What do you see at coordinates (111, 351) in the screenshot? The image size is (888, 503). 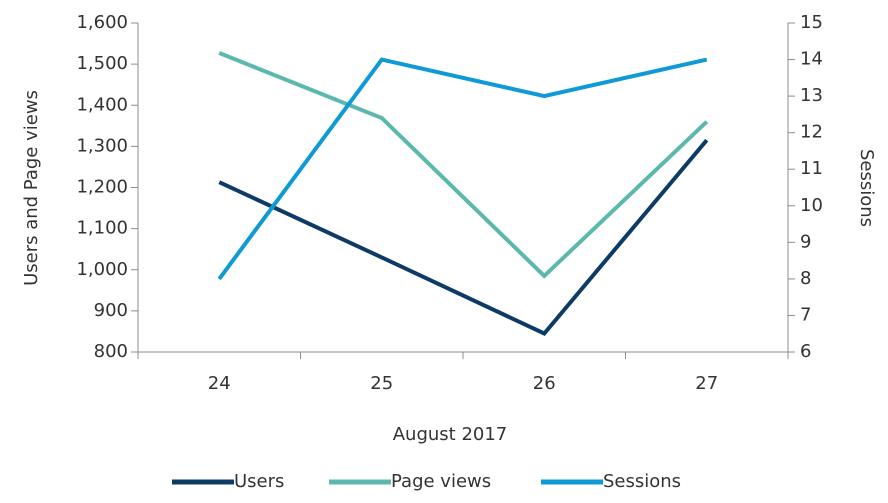 I see `y-tick-label: 800` at bounding box center [111, 351].